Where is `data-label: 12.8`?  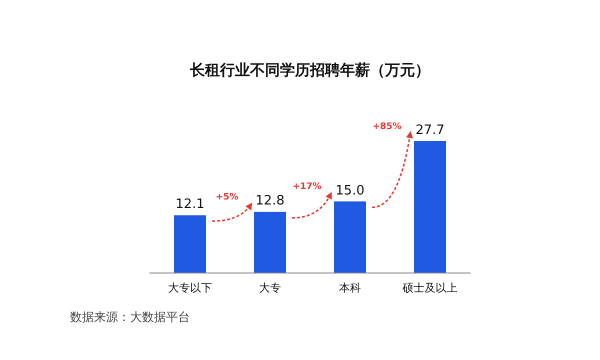 data-label: 12.8 is located at coordinates (270, 201).